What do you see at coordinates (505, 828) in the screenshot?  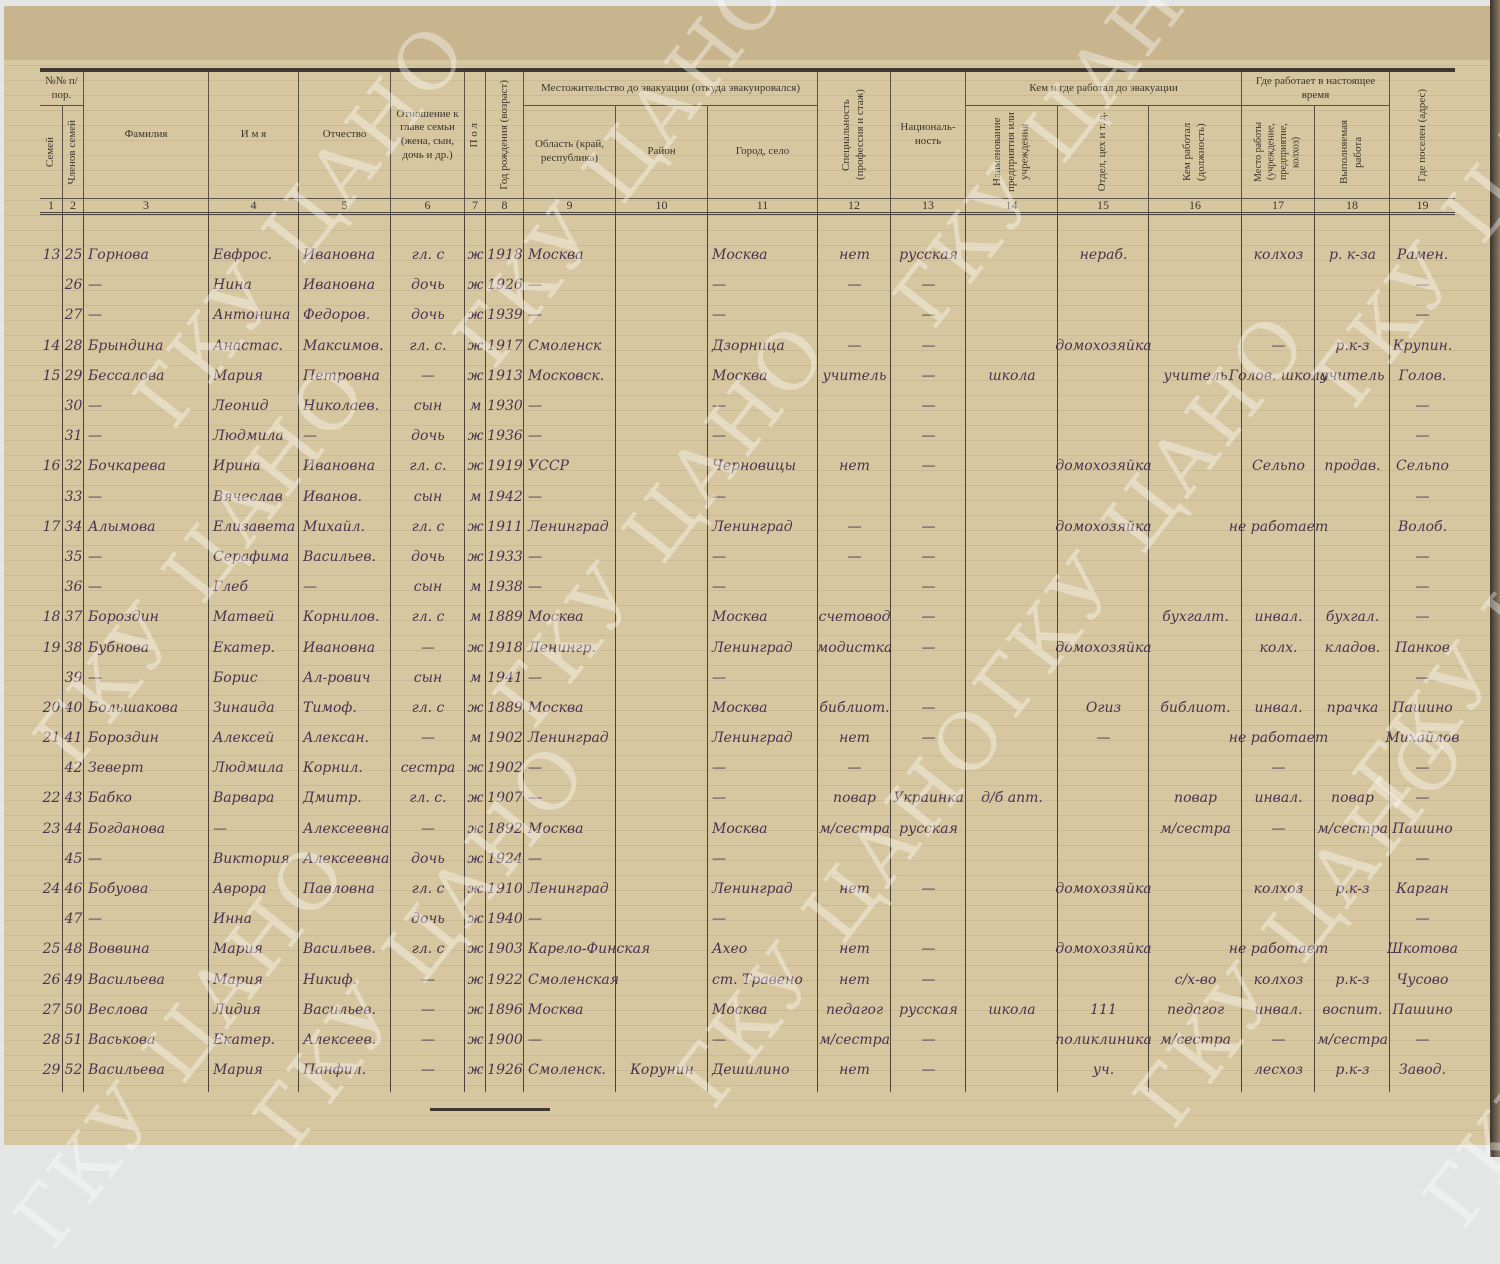 I see `cell-col-8: 1892` at bounding box center [505, 828].